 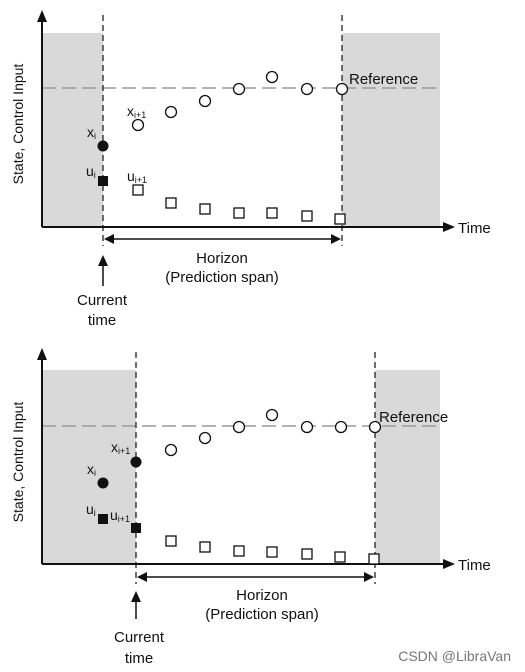 What do you see at coordinates (454, 656) in the screenshot?
I see `watermark: CSDN @LibraVan` at bounding box center [454, 656].